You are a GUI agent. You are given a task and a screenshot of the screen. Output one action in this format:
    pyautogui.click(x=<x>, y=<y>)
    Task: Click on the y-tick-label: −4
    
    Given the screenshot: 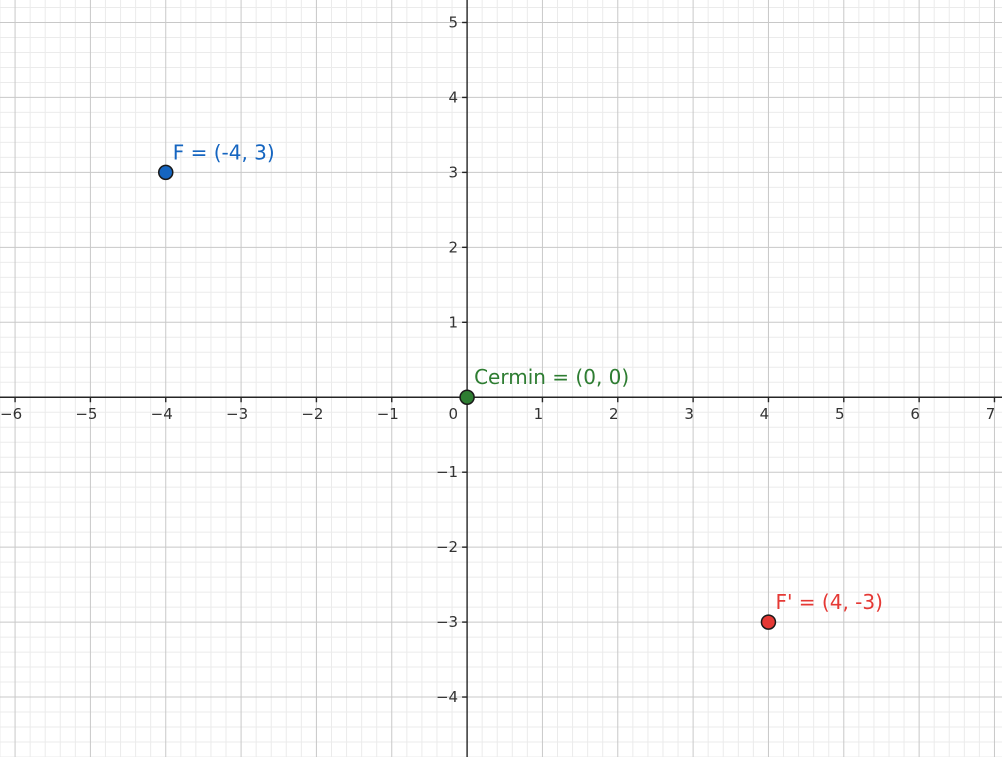 What is the action you would take?
    pyautogui.click(x=447, y=697)
    